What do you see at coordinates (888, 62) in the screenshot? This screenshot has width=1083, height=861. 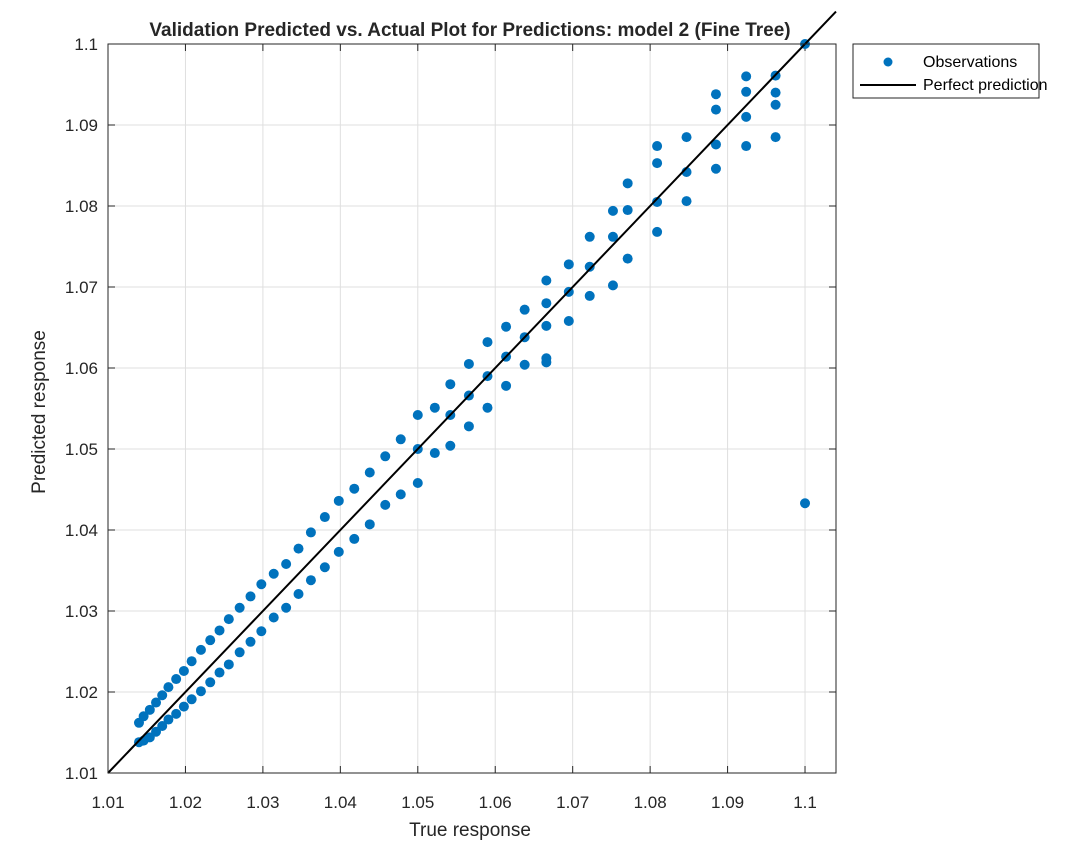 I see `legend-observations-marker` at bounding box center [888, 62].